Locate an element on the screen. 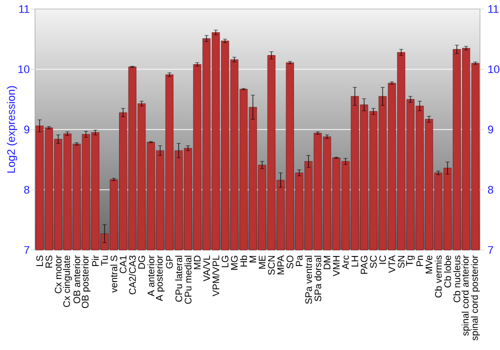  x-tick-label: MD is located at coordinates (197, 263).